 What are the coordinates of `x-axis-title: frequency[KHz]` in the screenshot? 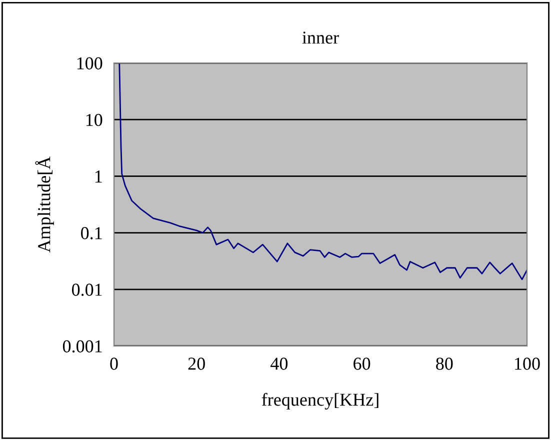 It's located at (320, 401).